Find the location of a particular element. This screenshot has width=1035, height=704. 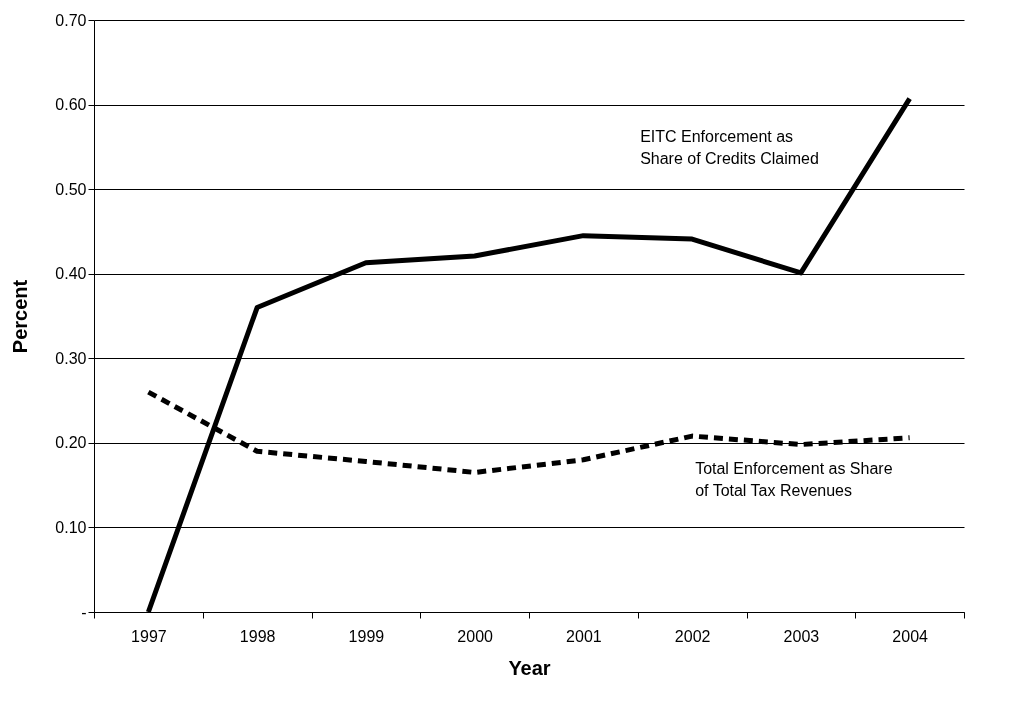

y-tick-label: 0.40 is located at coordinates (71, 274).